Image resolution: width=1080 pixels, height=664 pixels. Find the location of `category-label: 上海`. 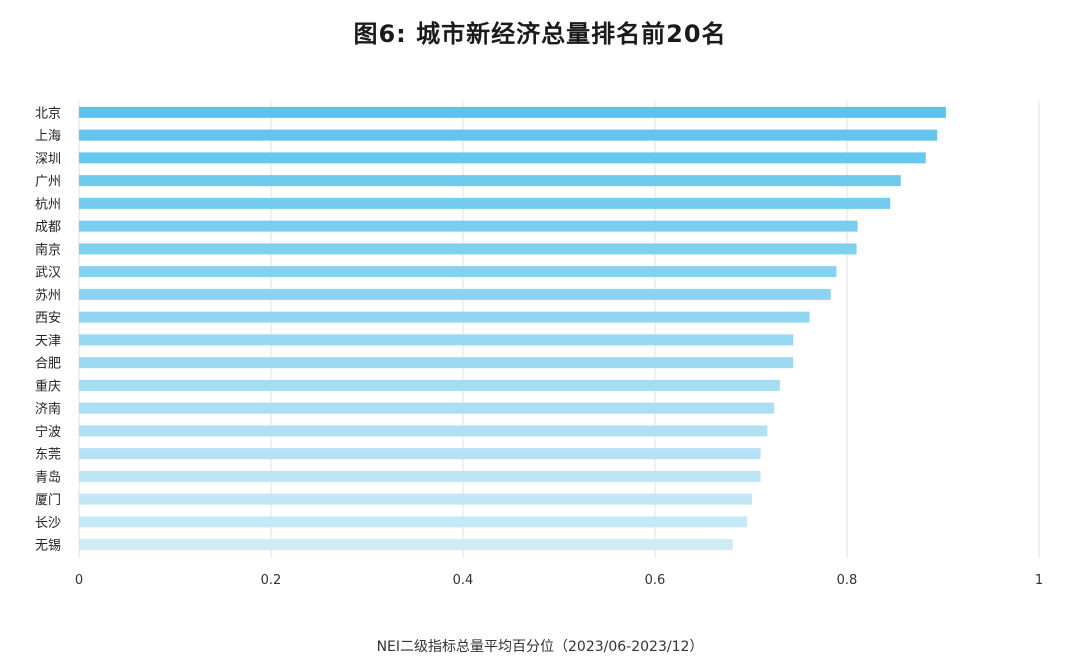

category-label: 上海 is located at coordinates (48, 136).